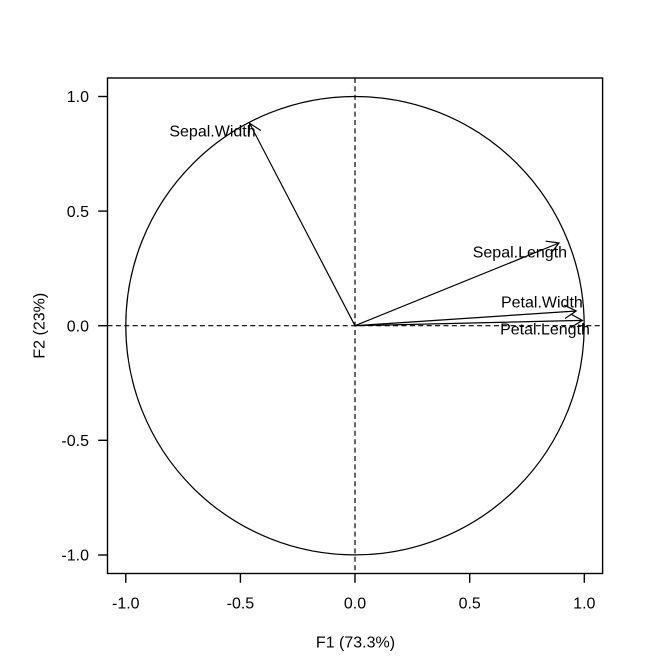 The width and height of the screenshot is (672, 672). I want to click on svg-text: F1 (73.3%), so click(355, 642).